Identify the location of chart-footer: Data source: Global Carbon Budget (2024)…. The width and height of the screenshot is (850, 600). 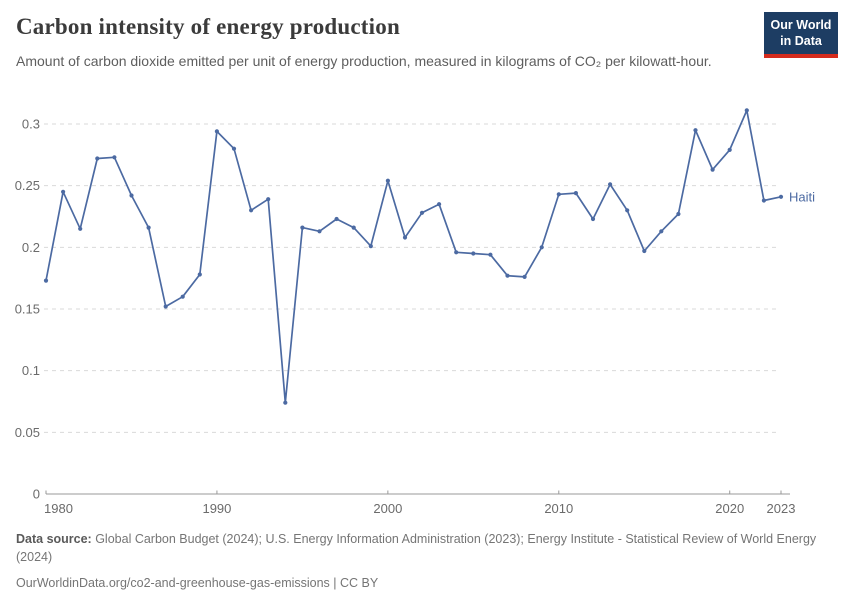
(418, 562).